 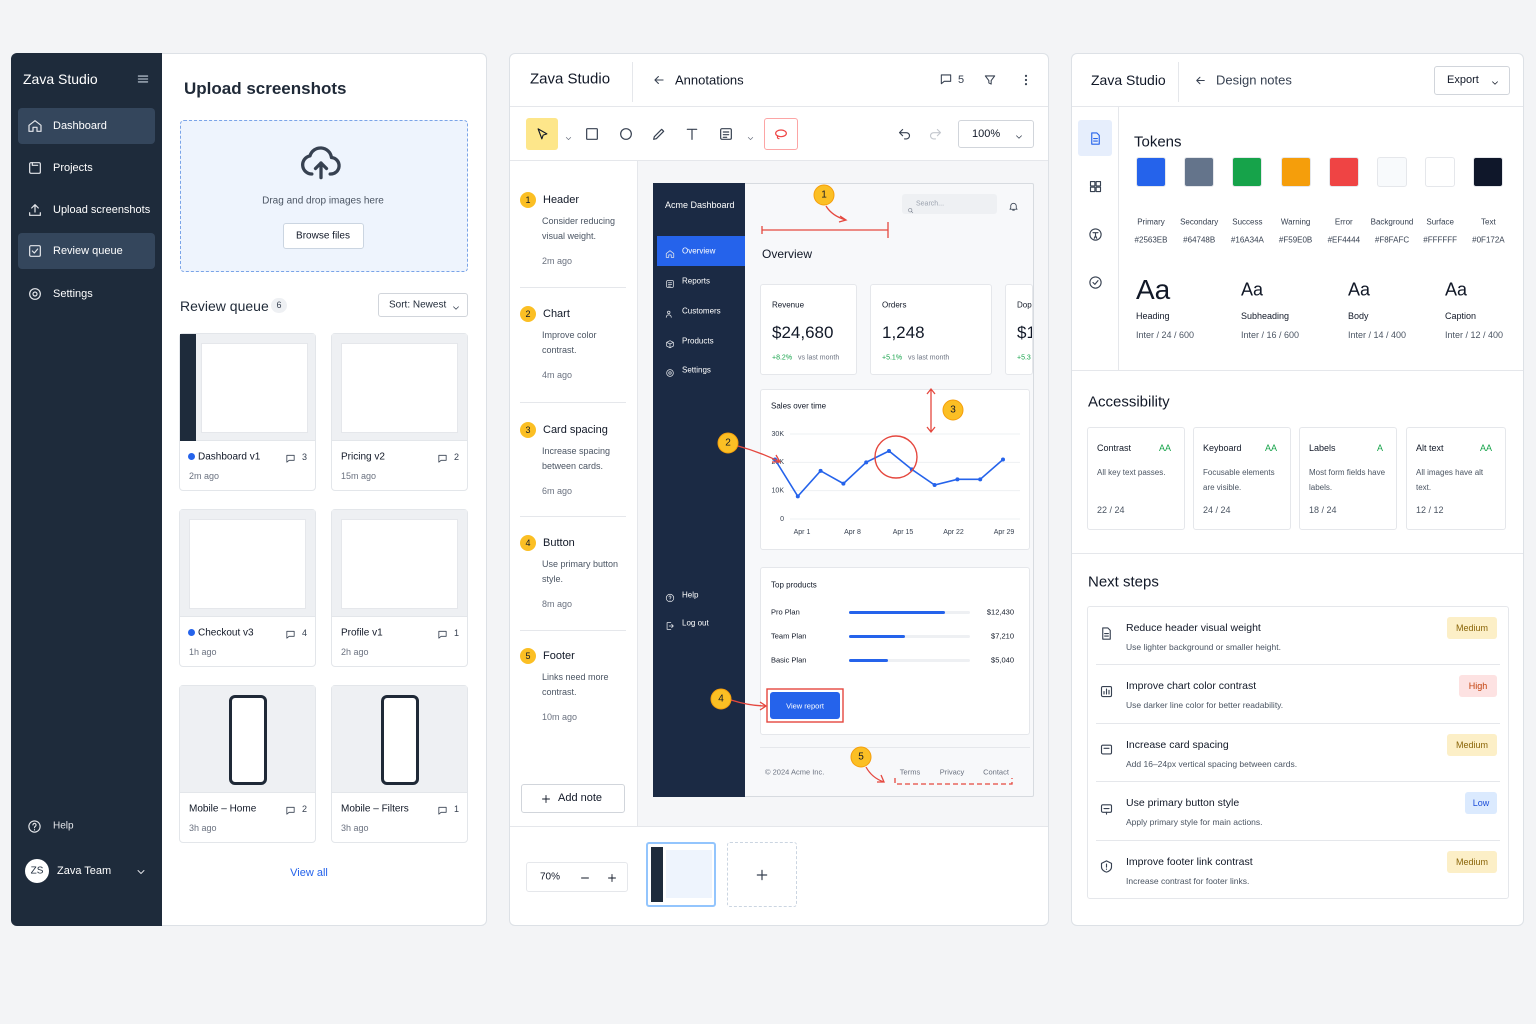 What do you see at coordinates (762, 874) in the screenshot?
I see `add-page` at bounding box center [762, 874].